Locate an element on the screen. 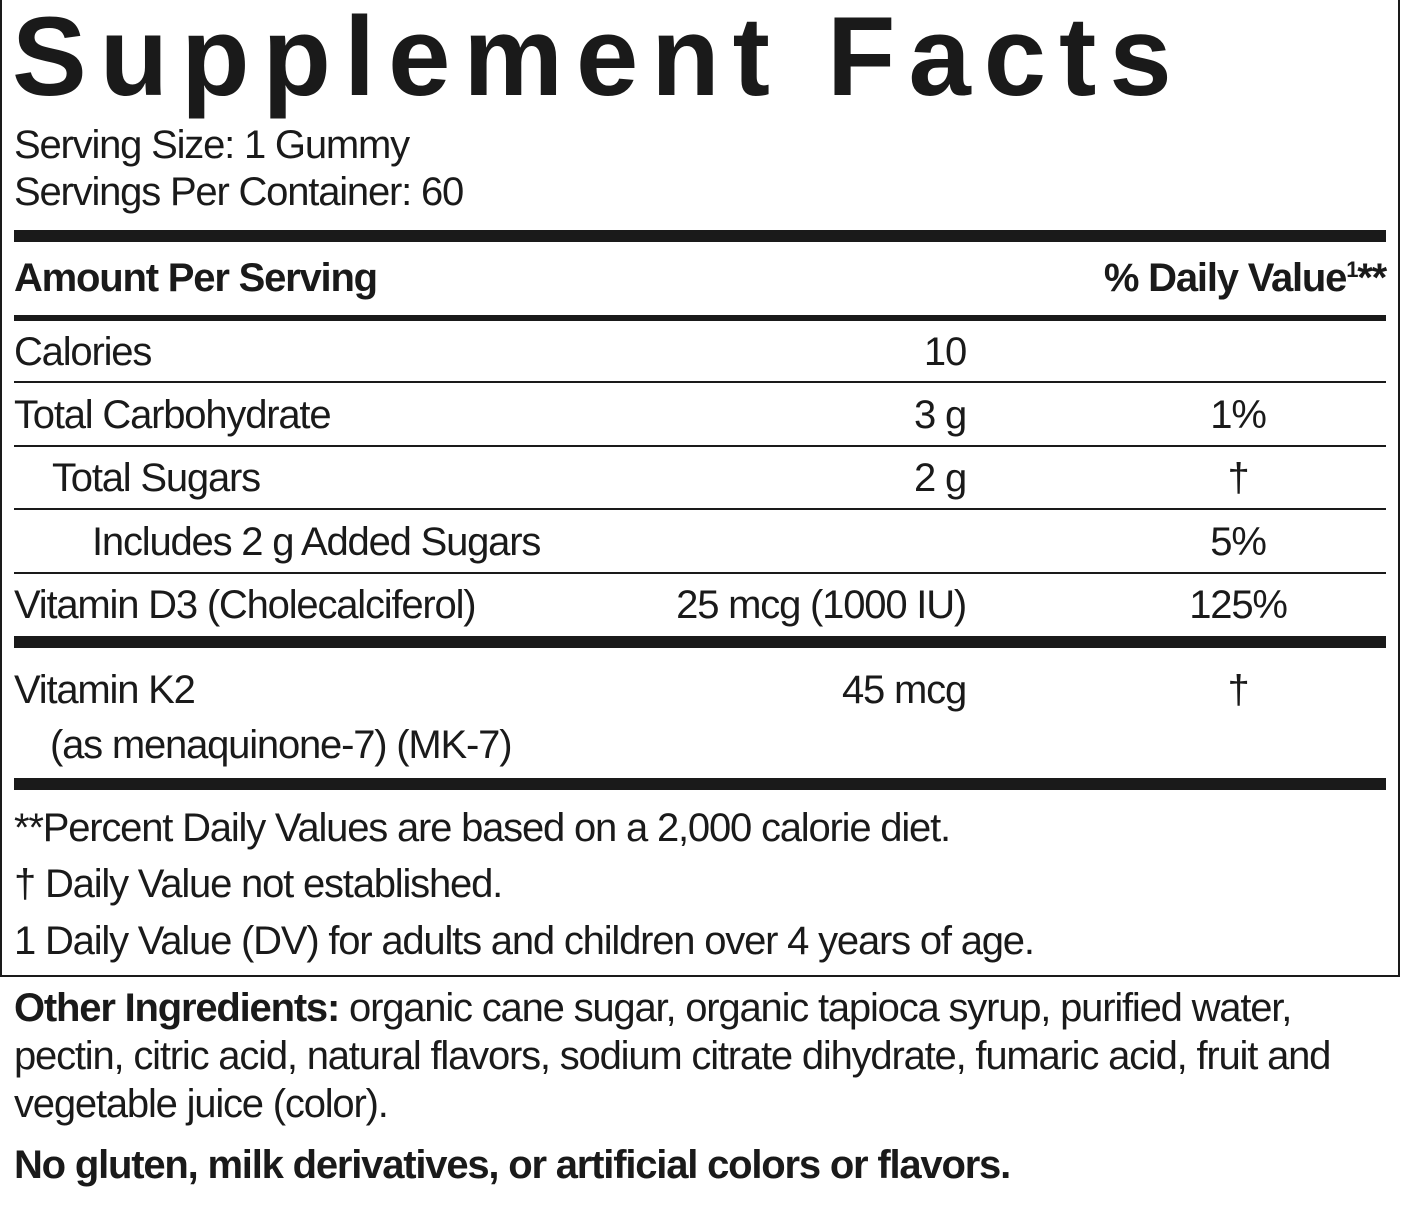 This screenshot has height=1217, width=1403. row-name: Includes 2 g Added Sugars is located at coordinates (316, 542).